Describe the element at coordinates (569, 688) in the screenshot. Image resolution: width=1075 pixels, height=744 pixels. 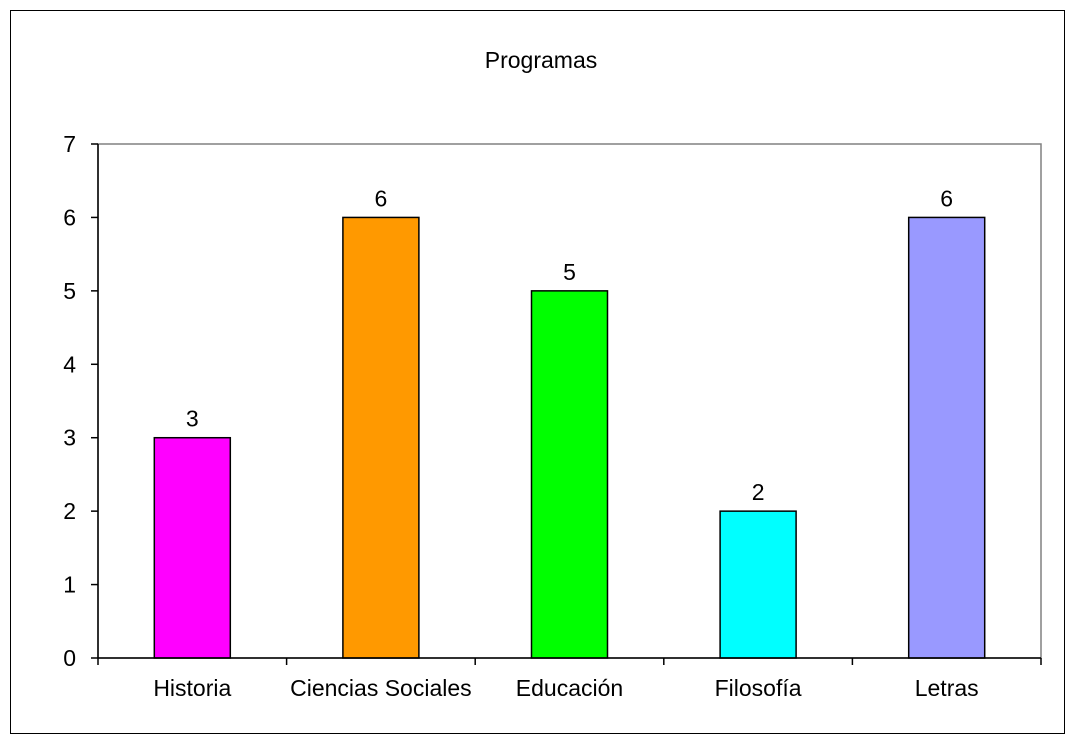
I see `x-tick-label: Educación` at that location.